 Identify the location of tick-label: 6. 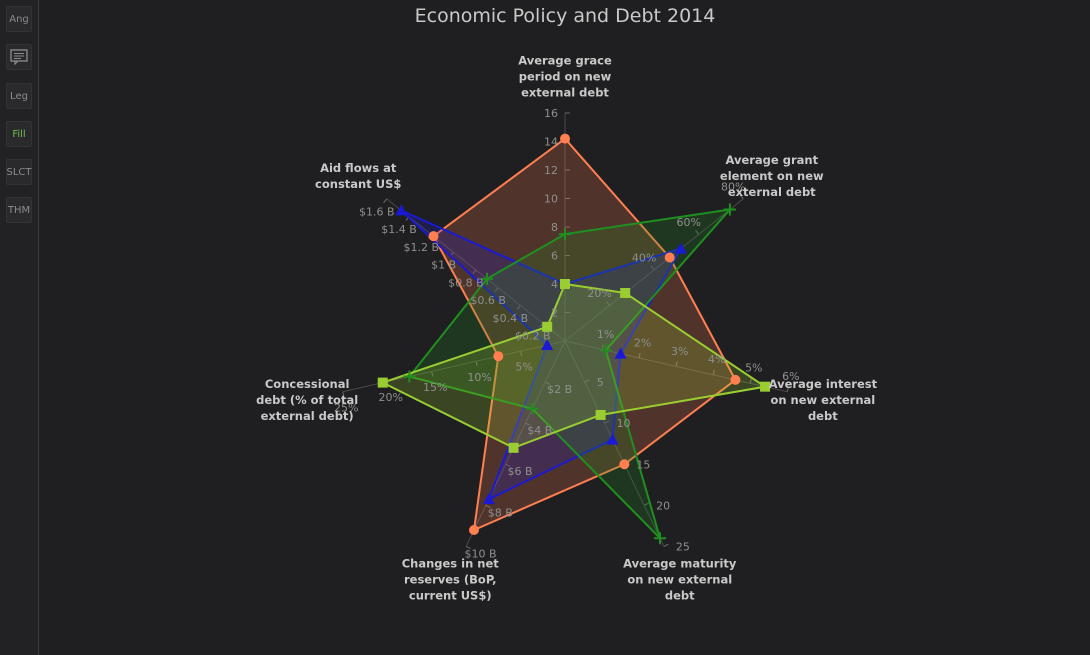
(554, 256).